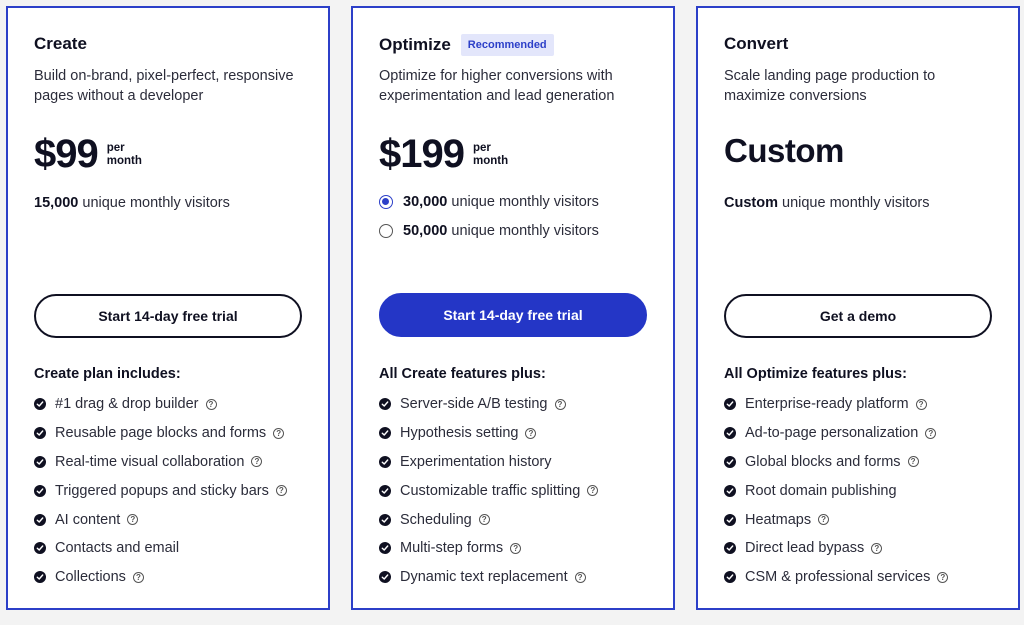 Image resolution: width=1024 pixels, height=625 pixels. What do you see at coordinates (507, 45) in the screenshot?
I see `recommended-badge: Recommended` at bounding box center [507, 45].